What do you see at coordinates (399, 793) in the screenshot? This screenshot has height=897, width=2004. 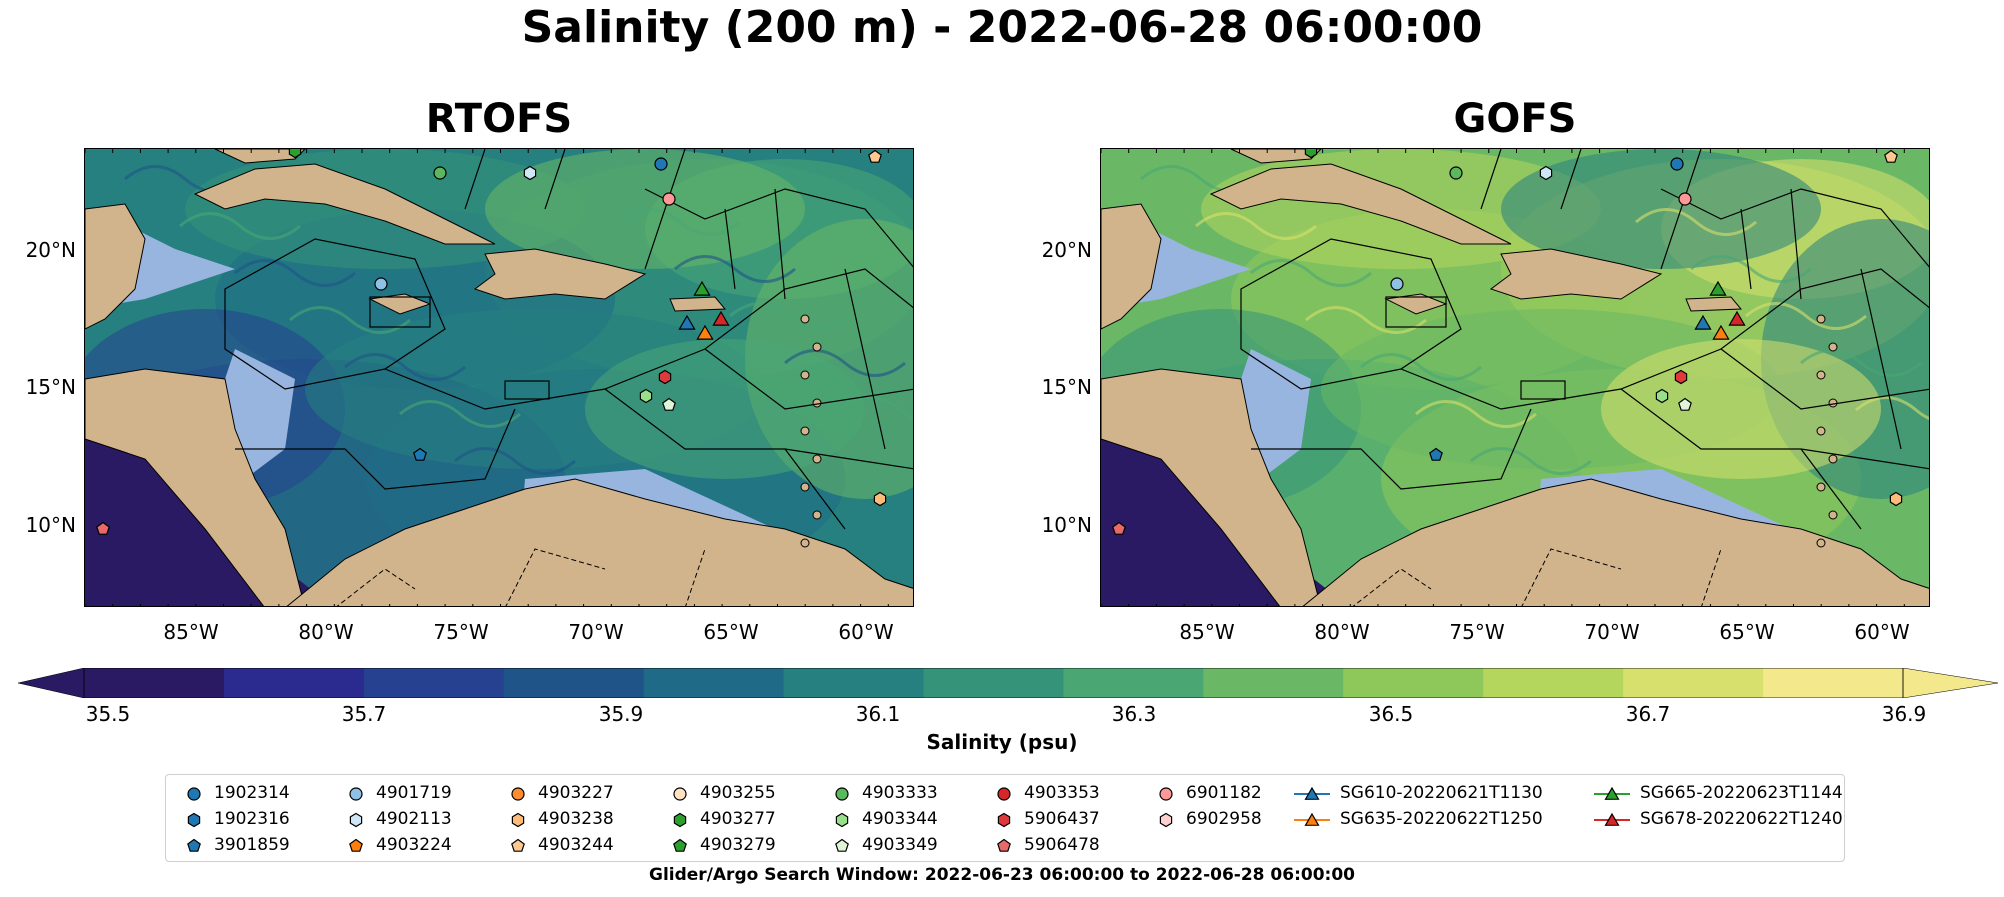 I see `legend-item: 4901719` at bounding box center [399, 793].